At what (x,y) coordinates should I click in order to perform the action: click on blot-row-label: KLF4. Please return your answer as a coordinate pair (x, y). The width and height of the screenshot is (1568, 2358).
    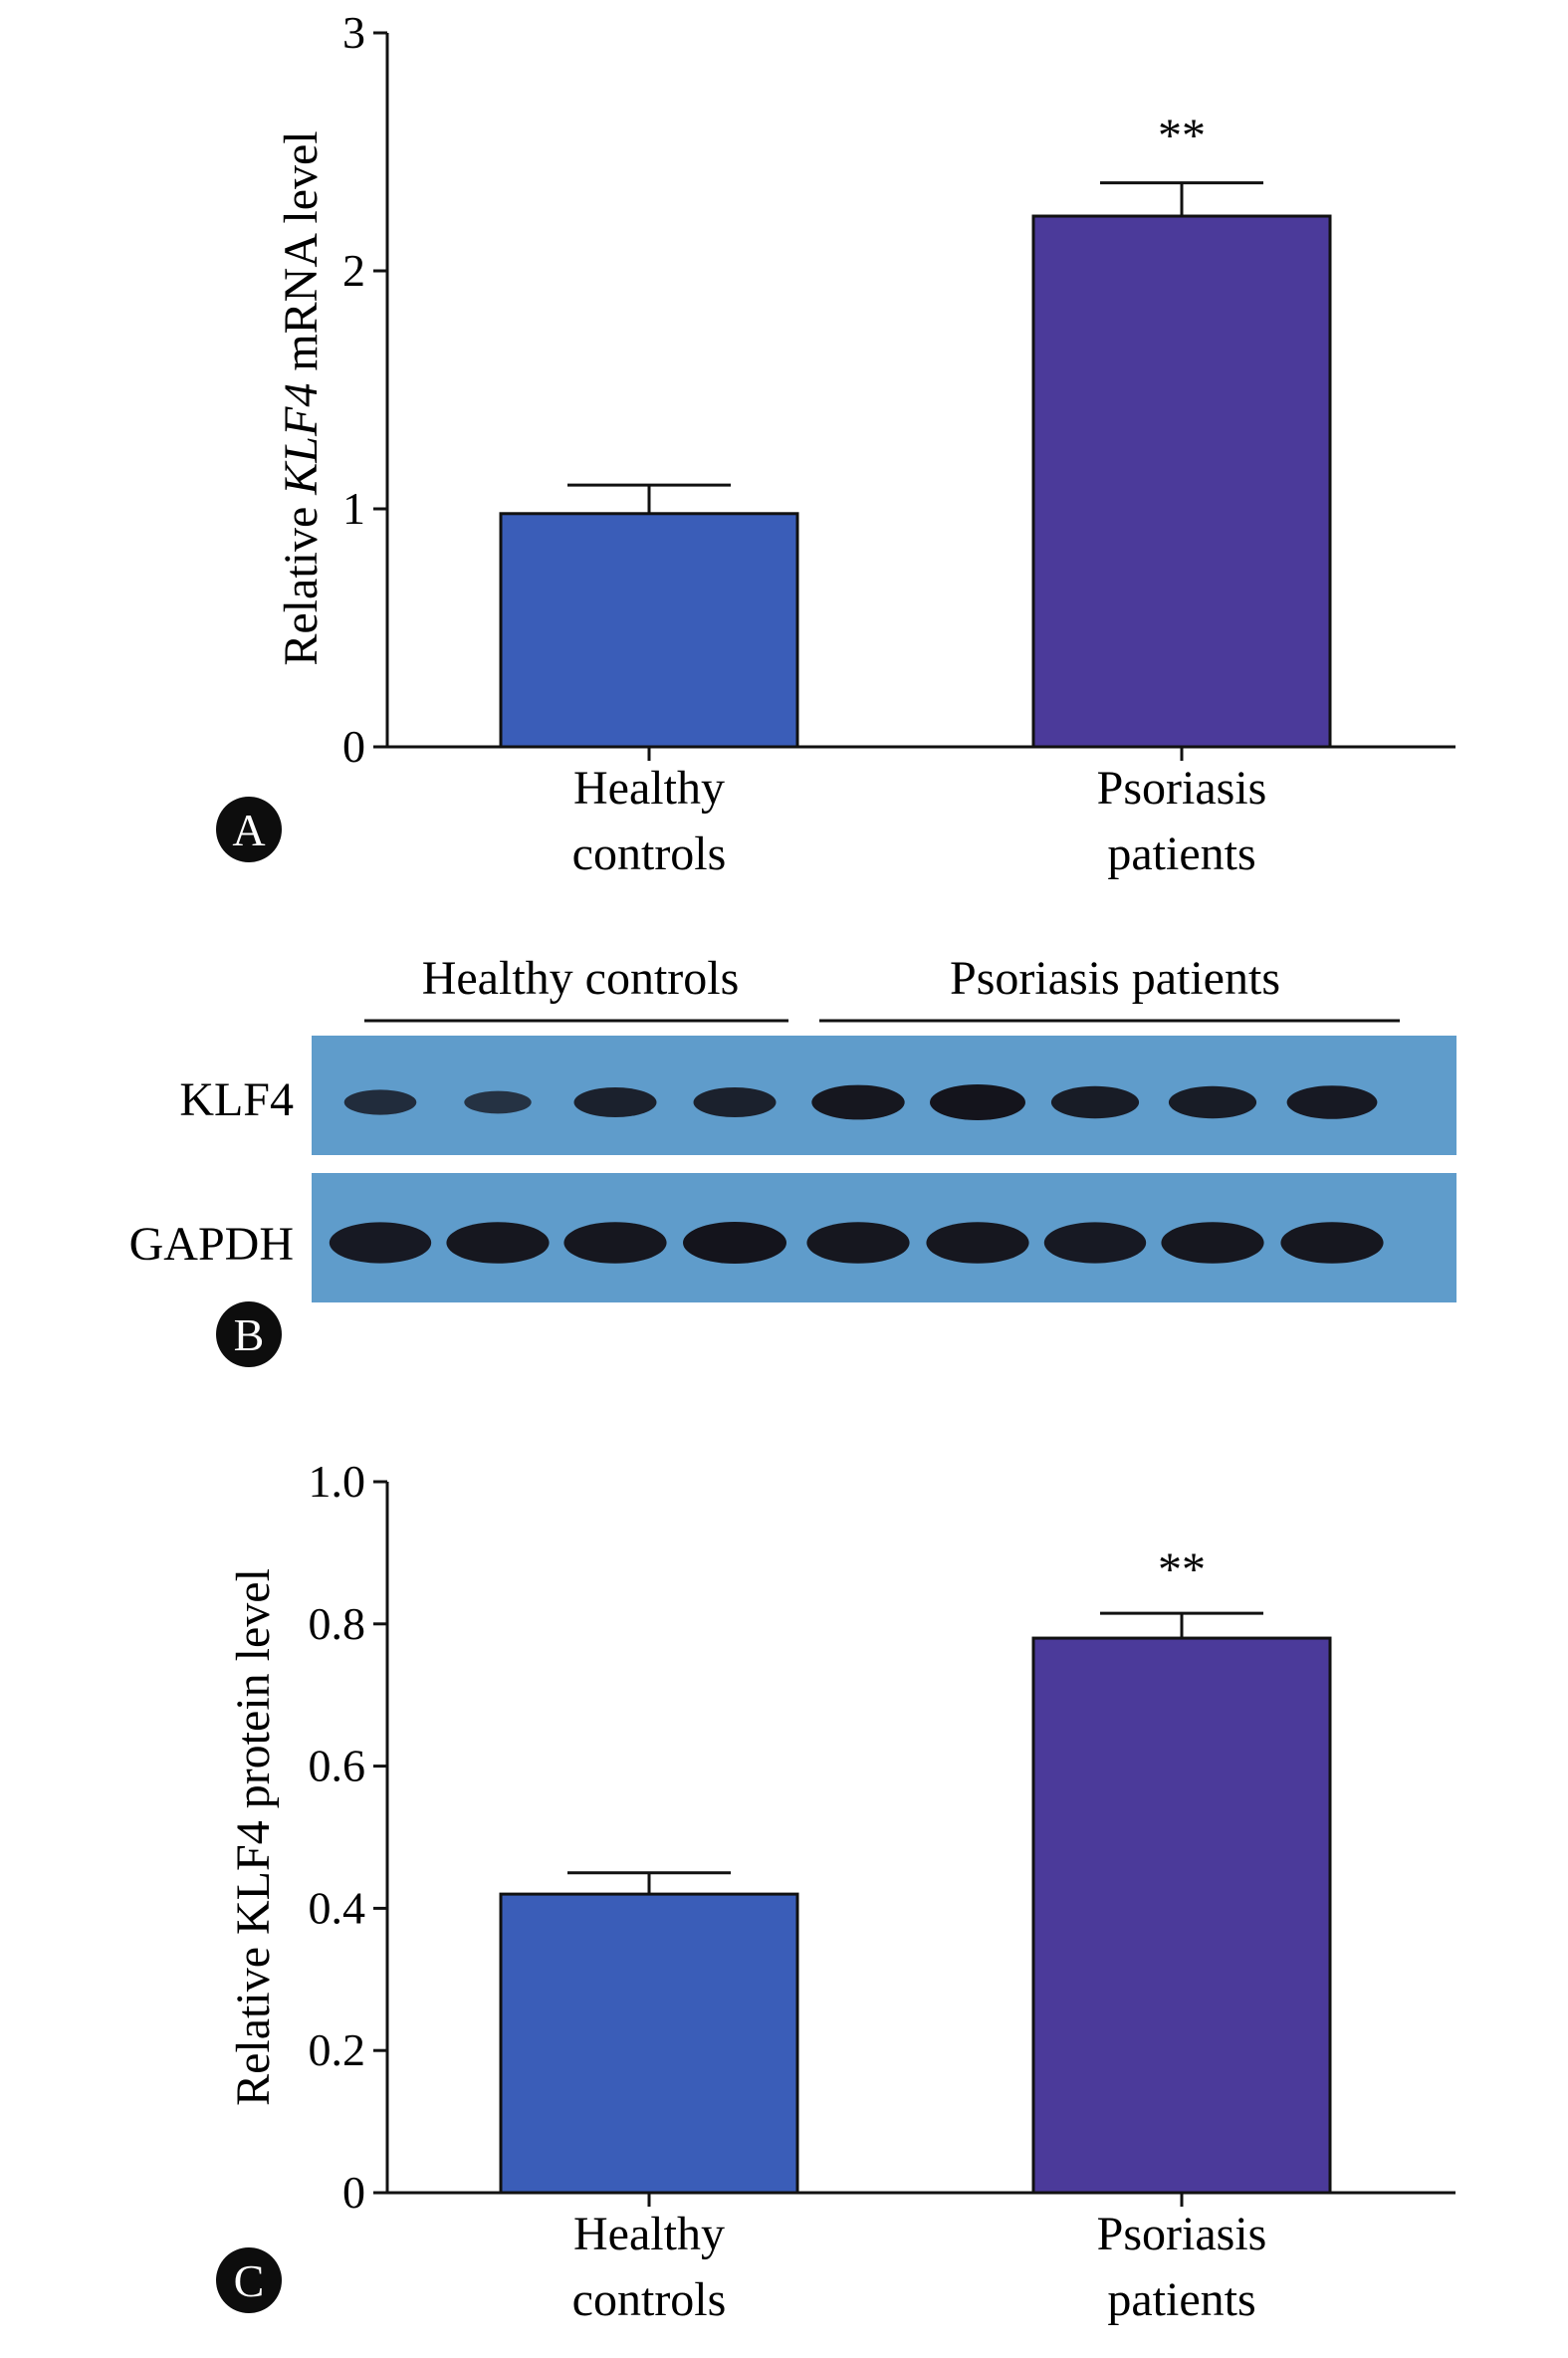
    Looking at the image, I should click on (236, 1099).